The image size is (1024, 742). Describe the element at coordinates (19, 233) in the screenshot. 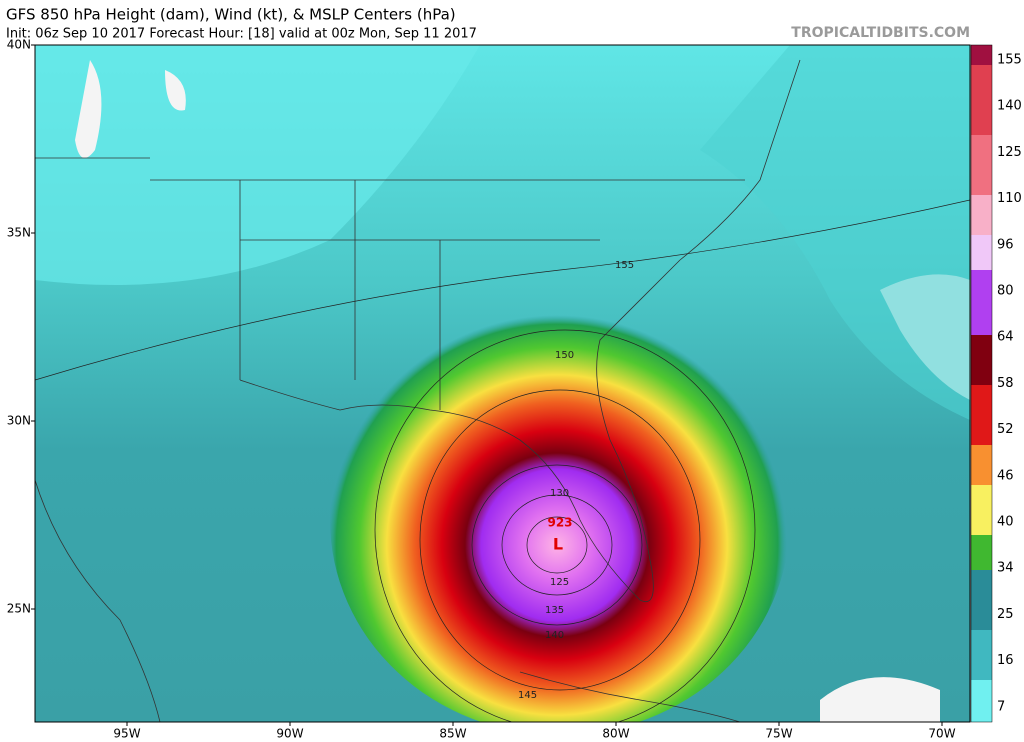

I see `latitude-label: 35N` at that location.